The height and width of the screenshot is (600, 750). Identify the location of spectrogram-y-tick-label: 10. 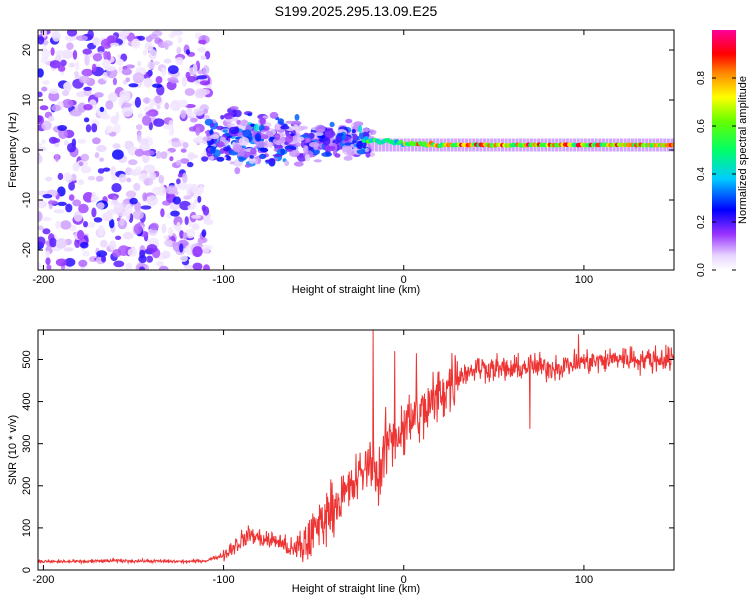
(27, 100).